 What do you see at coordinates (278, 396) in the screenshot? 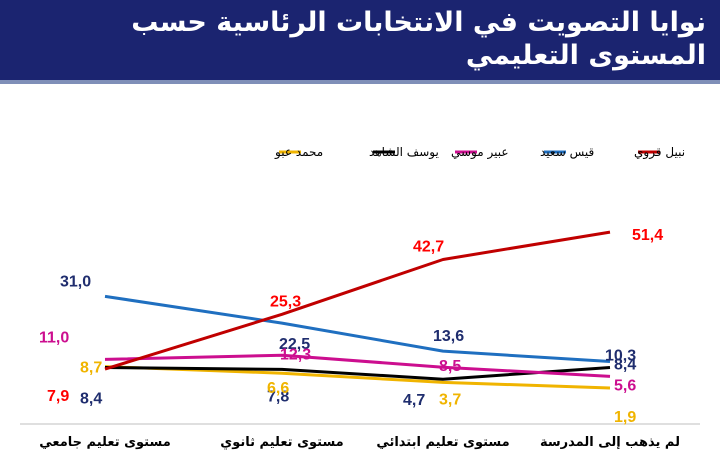
I see `data-label: 7,8` at bounding box center [278, 396].